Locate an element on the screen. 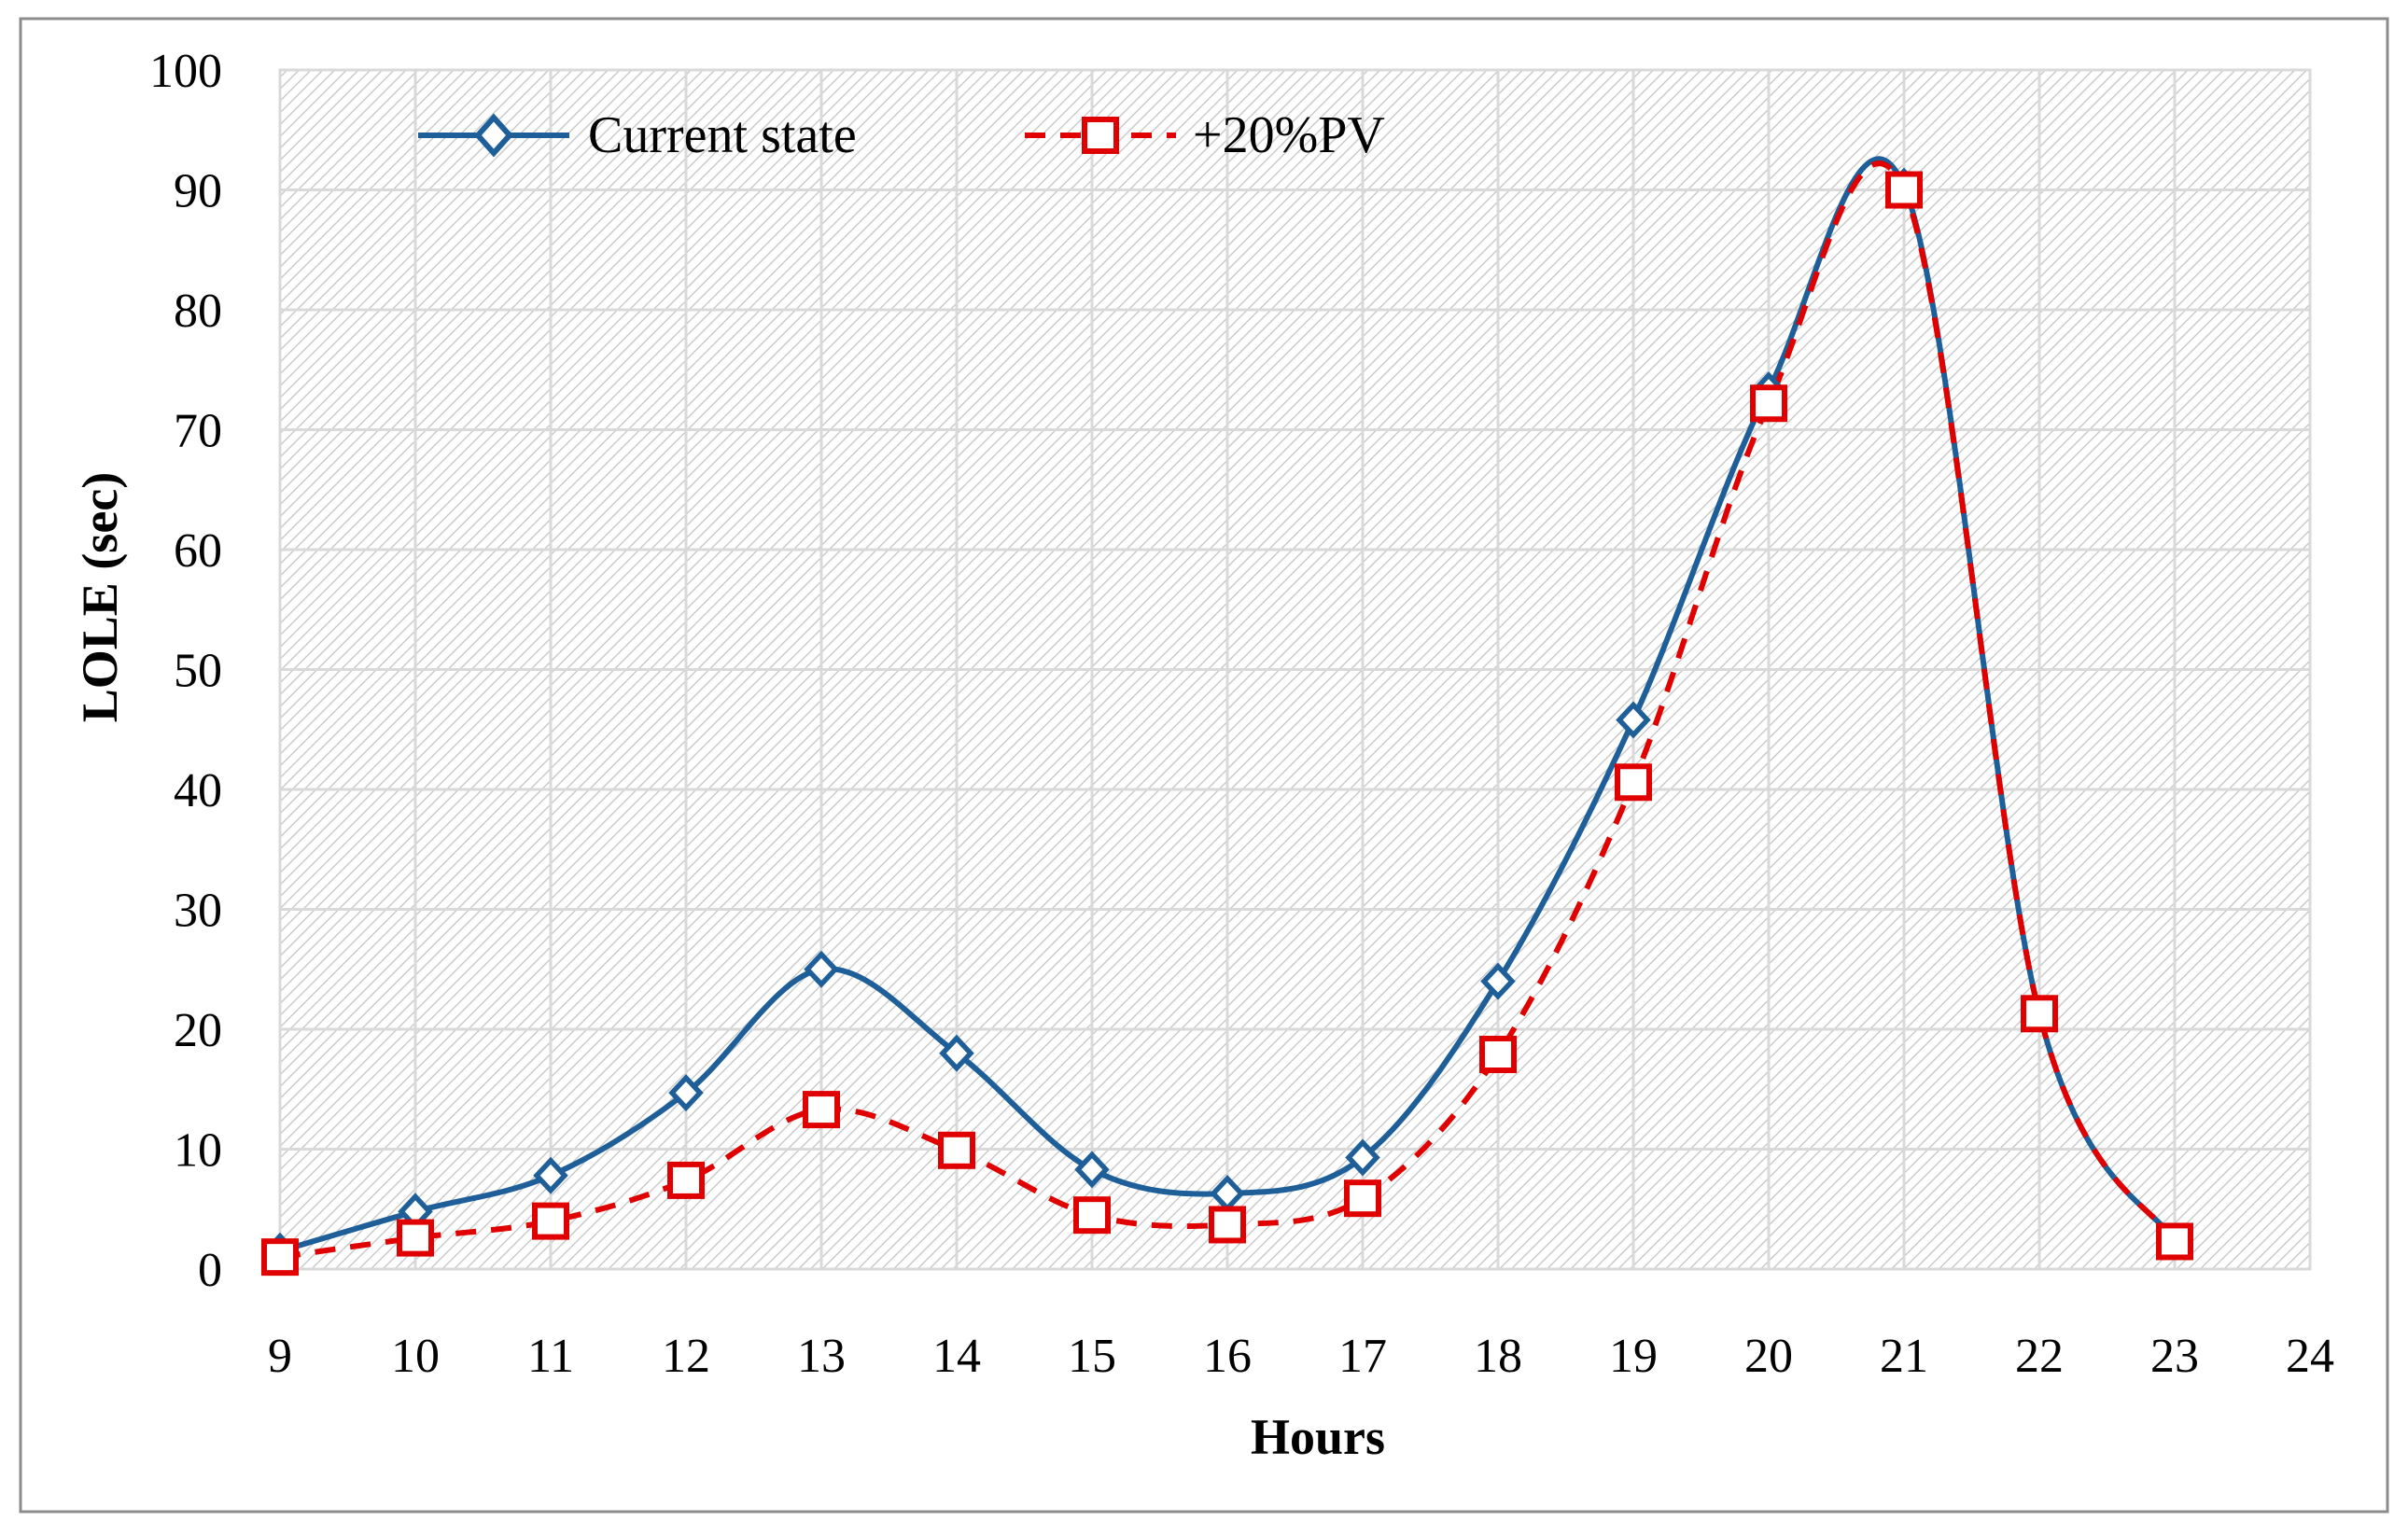 The width and height of the screenshot is (2408, 1535). y-tick-label: 100 is located at coordinates (185, 71).